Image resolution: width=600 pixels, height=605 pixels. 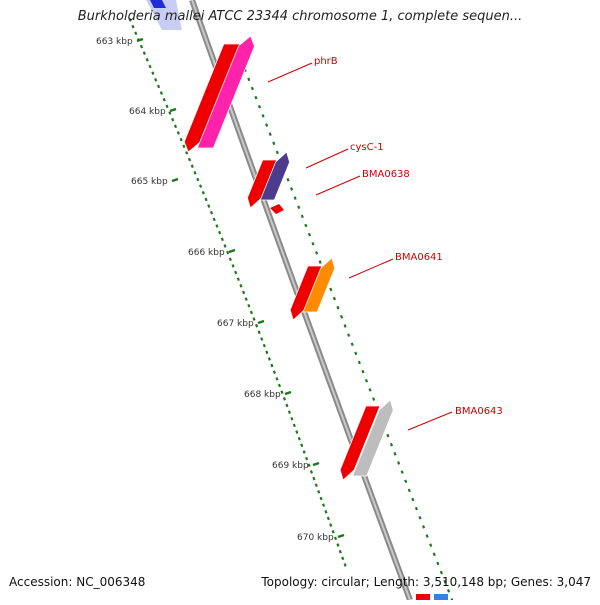 I want to click on ruler-label: 670 kbp, so click(x=315, y=538).